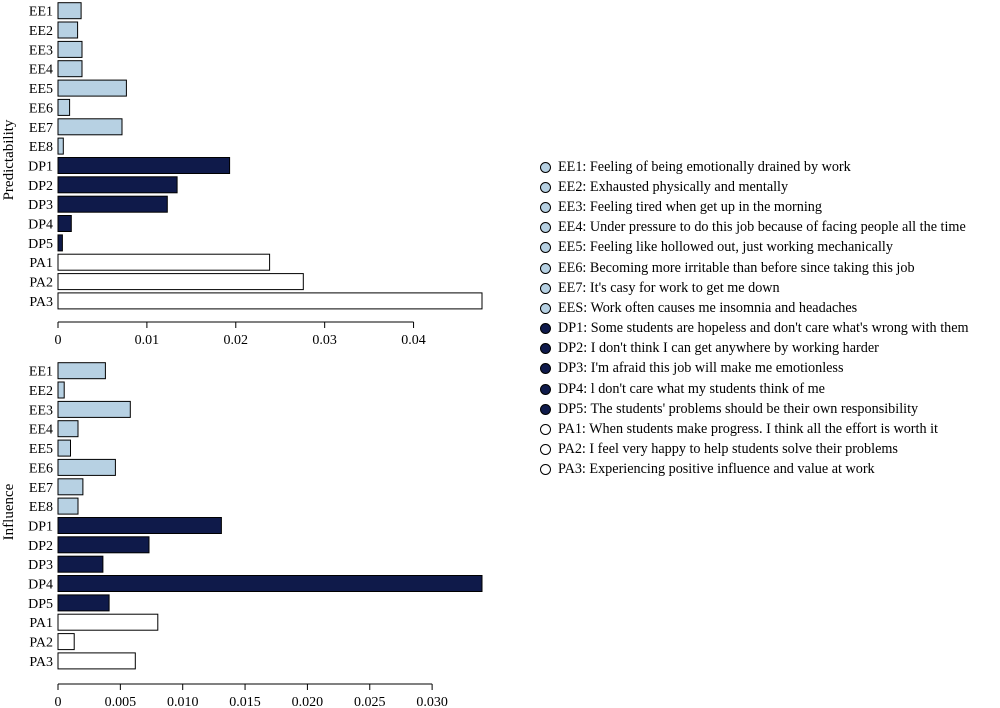 This screenshot has height=708, width=1000. I want to click on category-label-pa1: PA1, so click(41, 623).